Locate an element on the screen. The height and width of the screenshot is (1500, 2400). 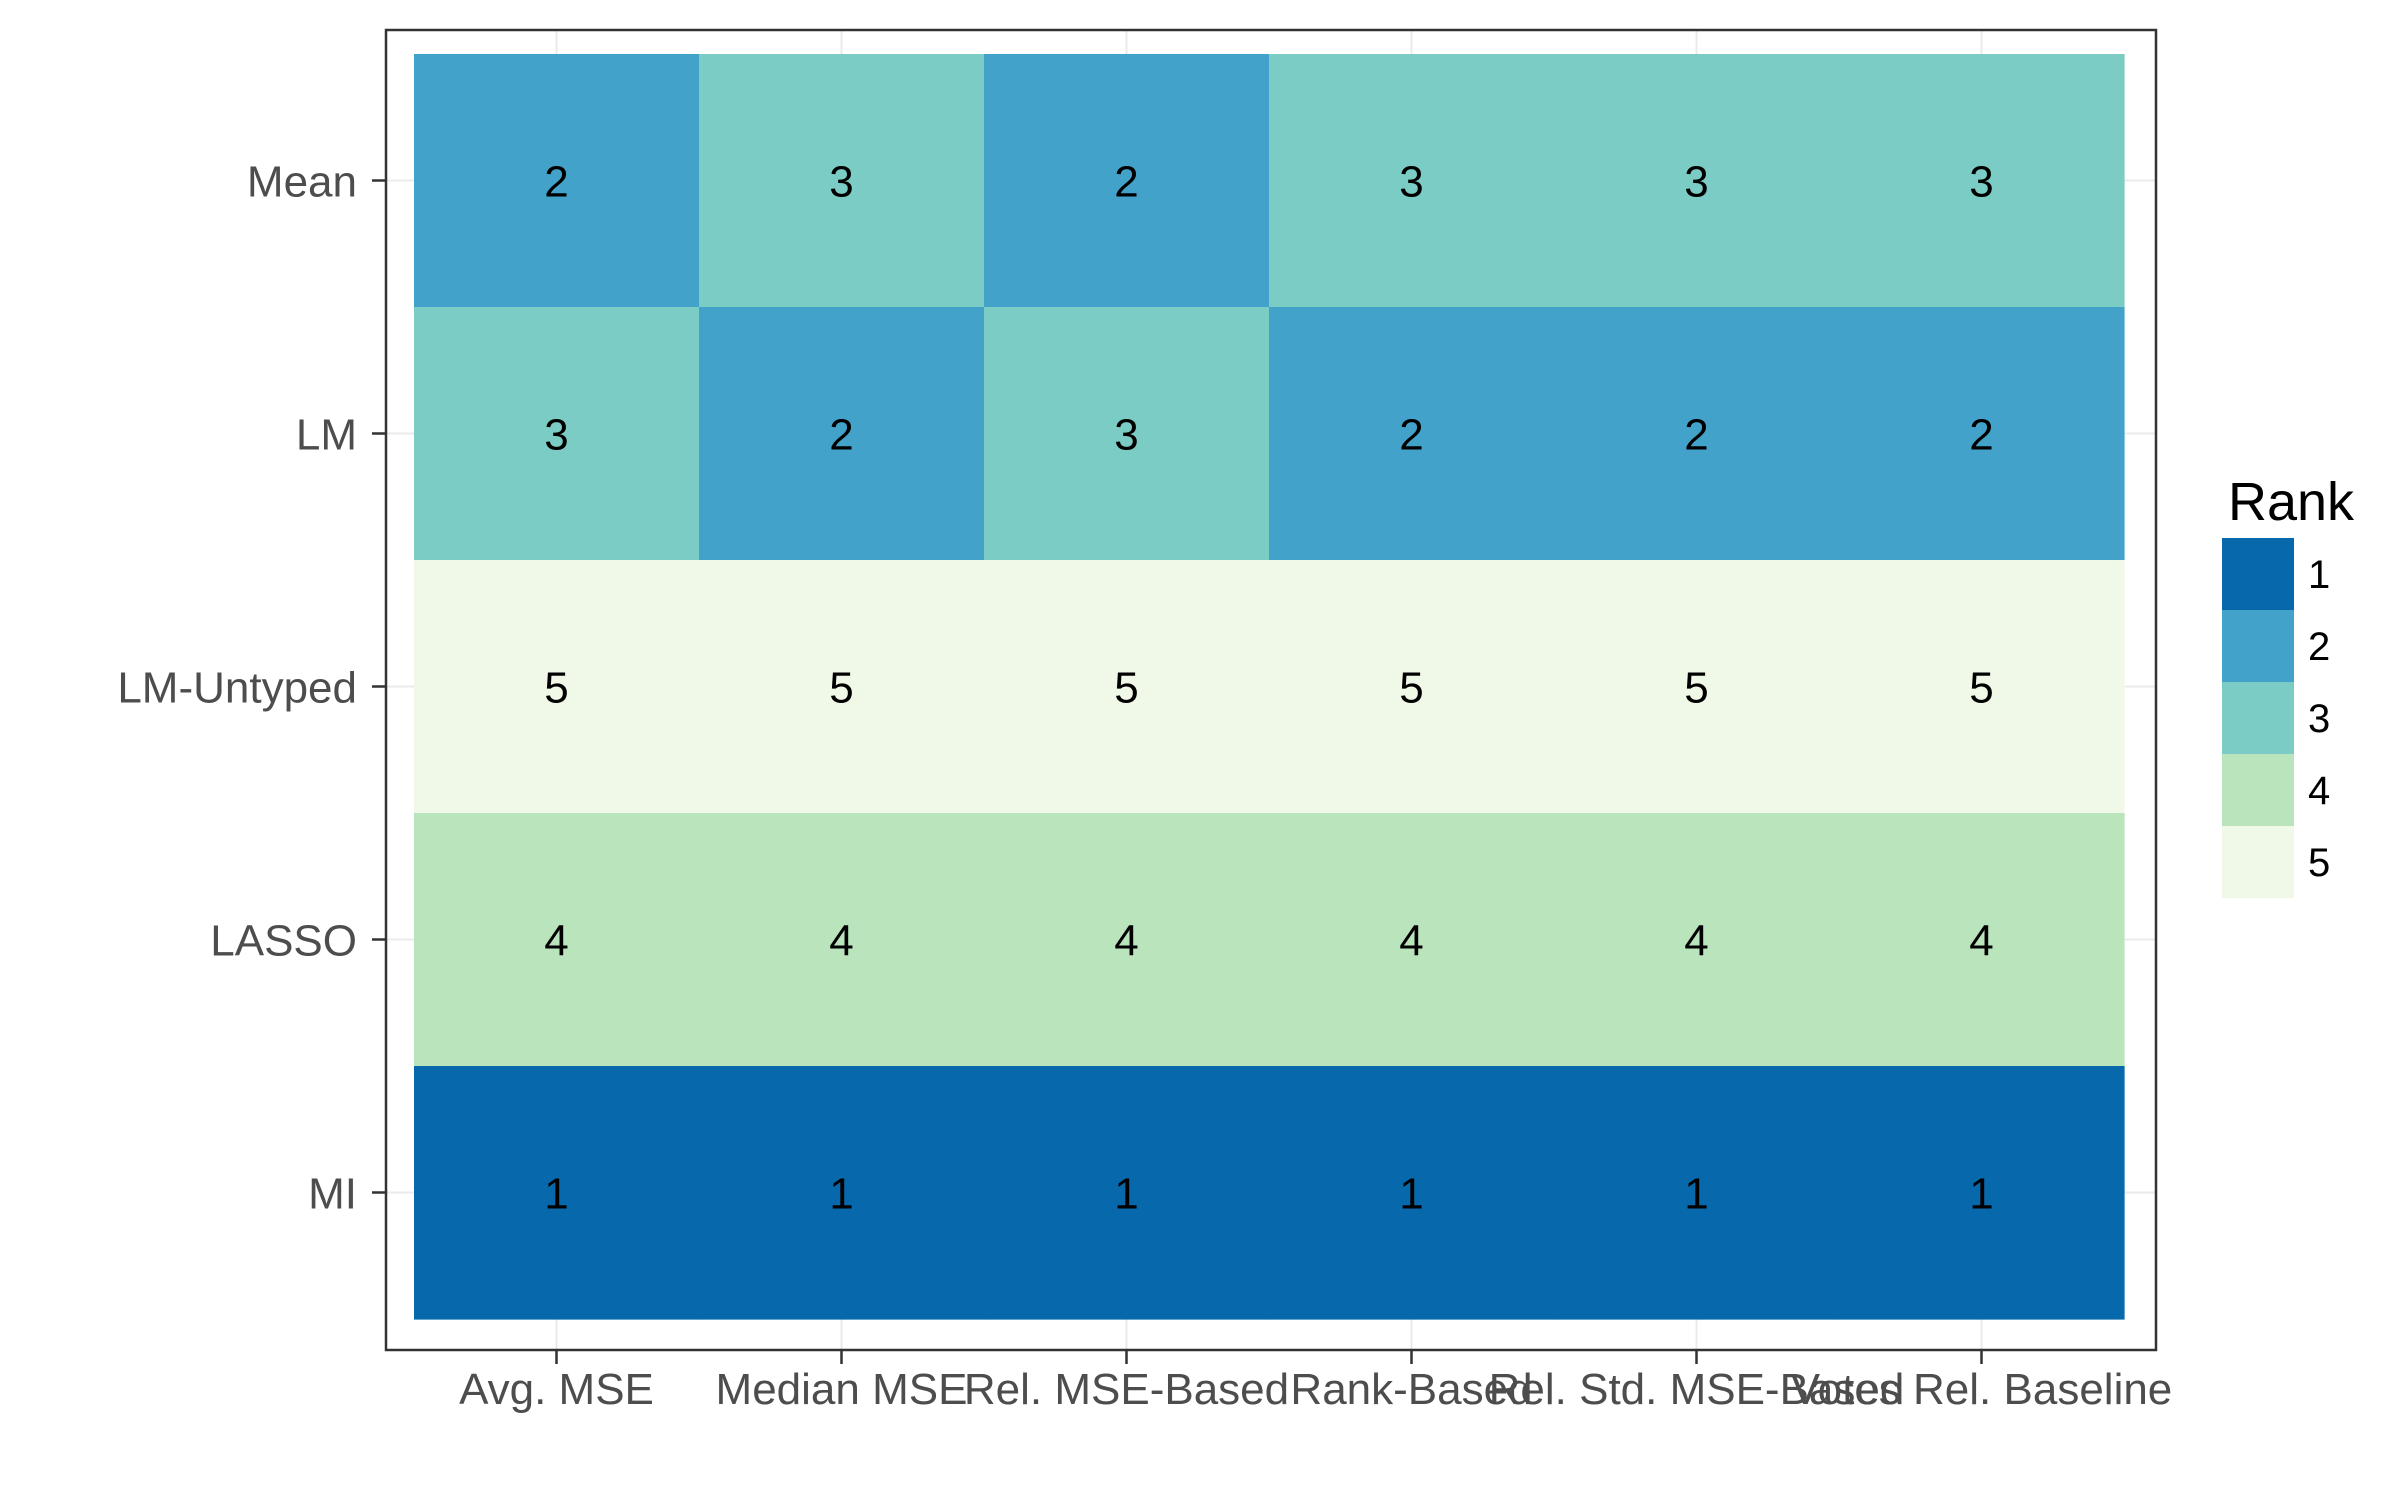
x-tick-label: Rank-Based is located at coordinates (1411, 1389).